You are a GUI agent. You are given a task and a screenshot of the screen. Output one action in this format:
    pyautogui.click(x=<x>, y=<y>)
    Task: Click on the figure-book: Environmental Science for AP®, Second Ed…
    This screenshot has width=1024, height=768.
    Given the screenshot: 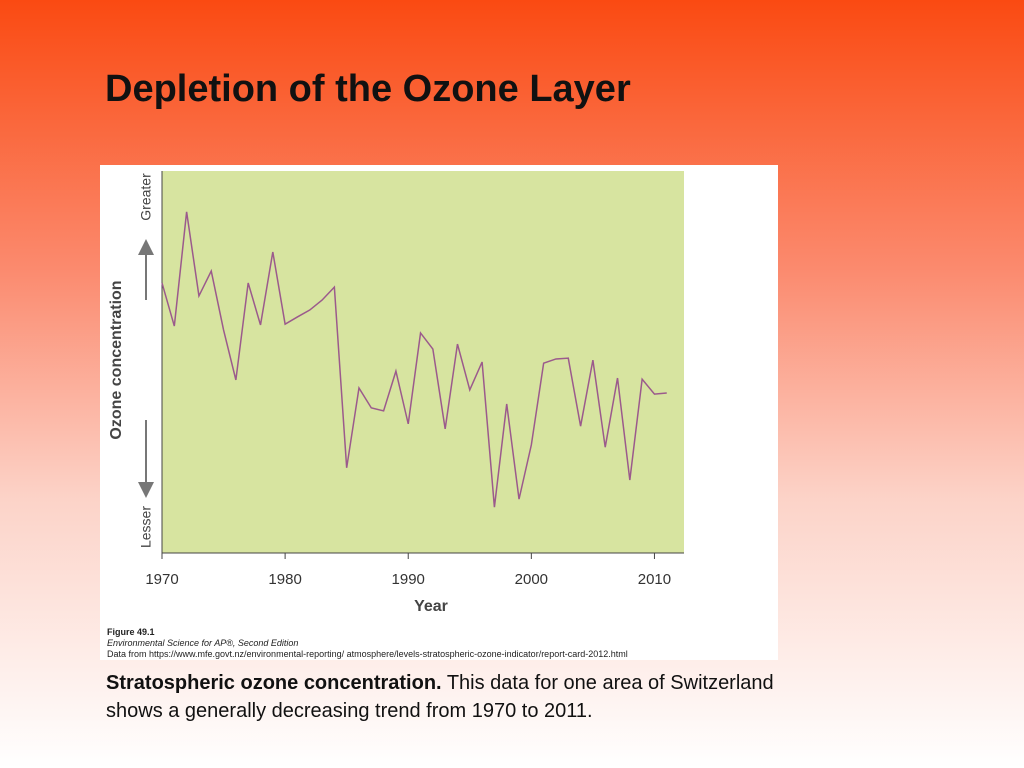 What is the action you would take?
    pyautogui.click(x=203, y=643)
    